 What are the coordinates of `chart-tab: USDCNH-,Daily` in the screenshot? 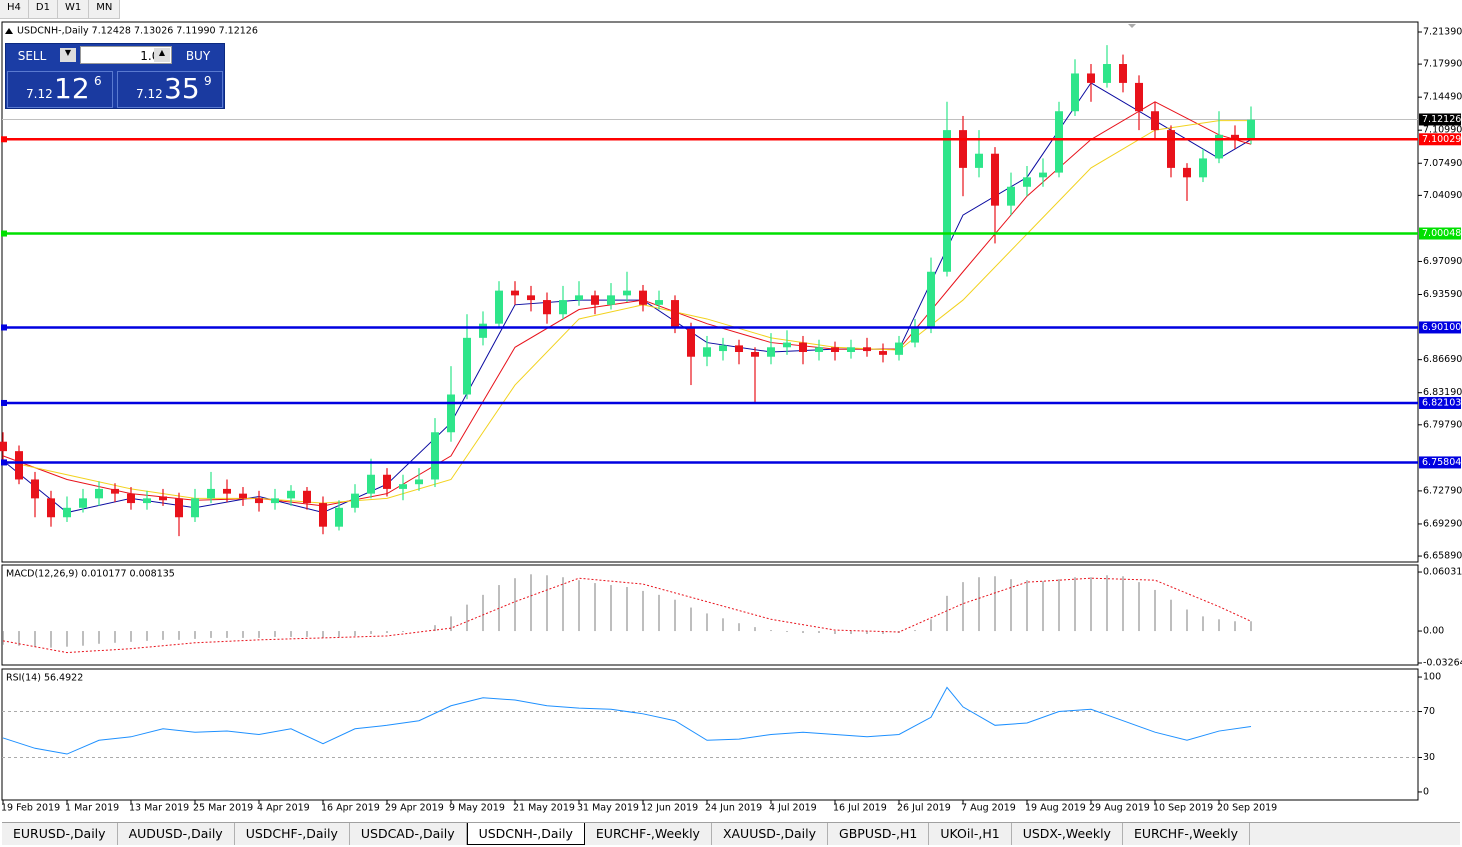 It's located at (525, 834).